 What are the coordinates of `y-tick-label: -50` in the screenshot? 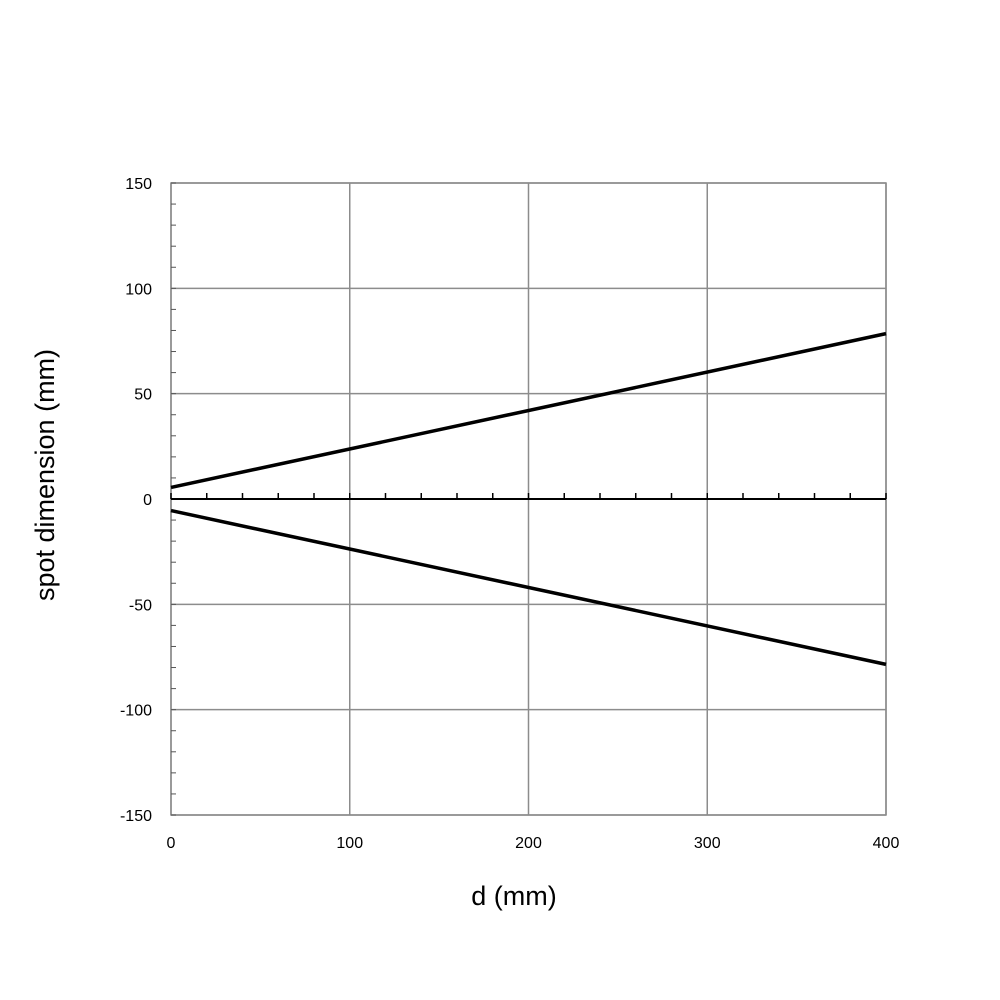 It's located at (140, 605).